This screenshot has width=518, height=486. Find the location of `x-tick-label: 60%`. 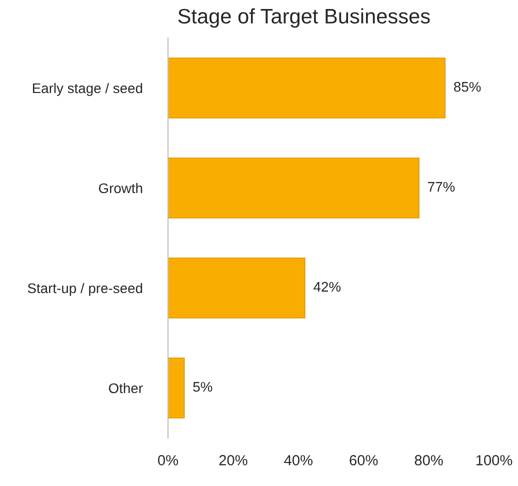

x-tick-label: 60% is located at coordinates (364, 460).